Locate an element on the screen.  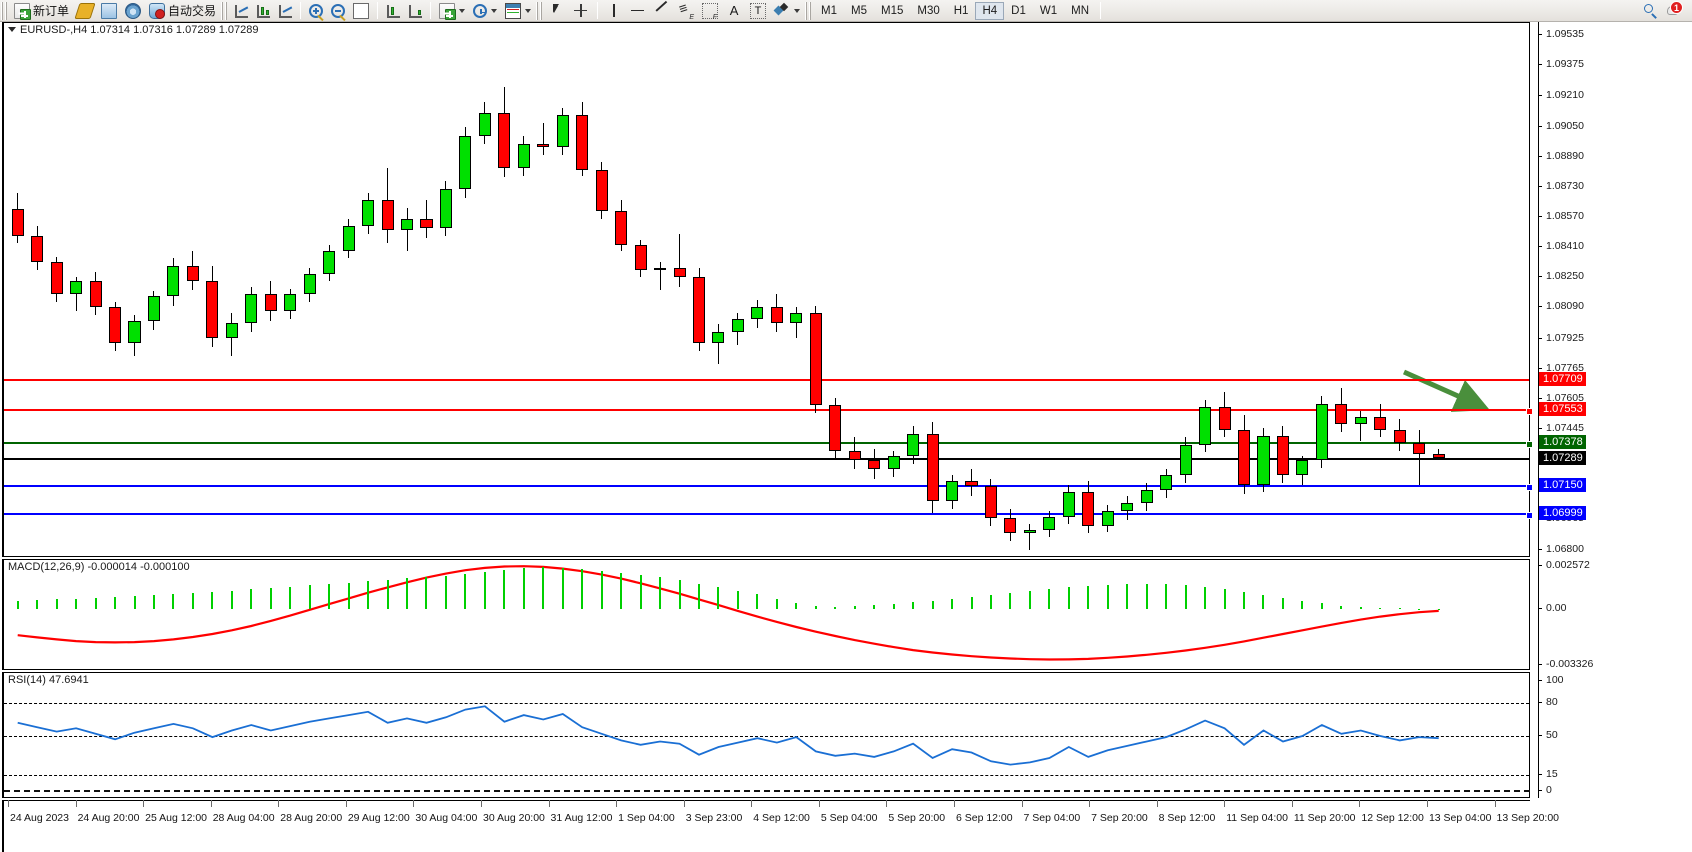
period-button is located at coordinates (485, 11).